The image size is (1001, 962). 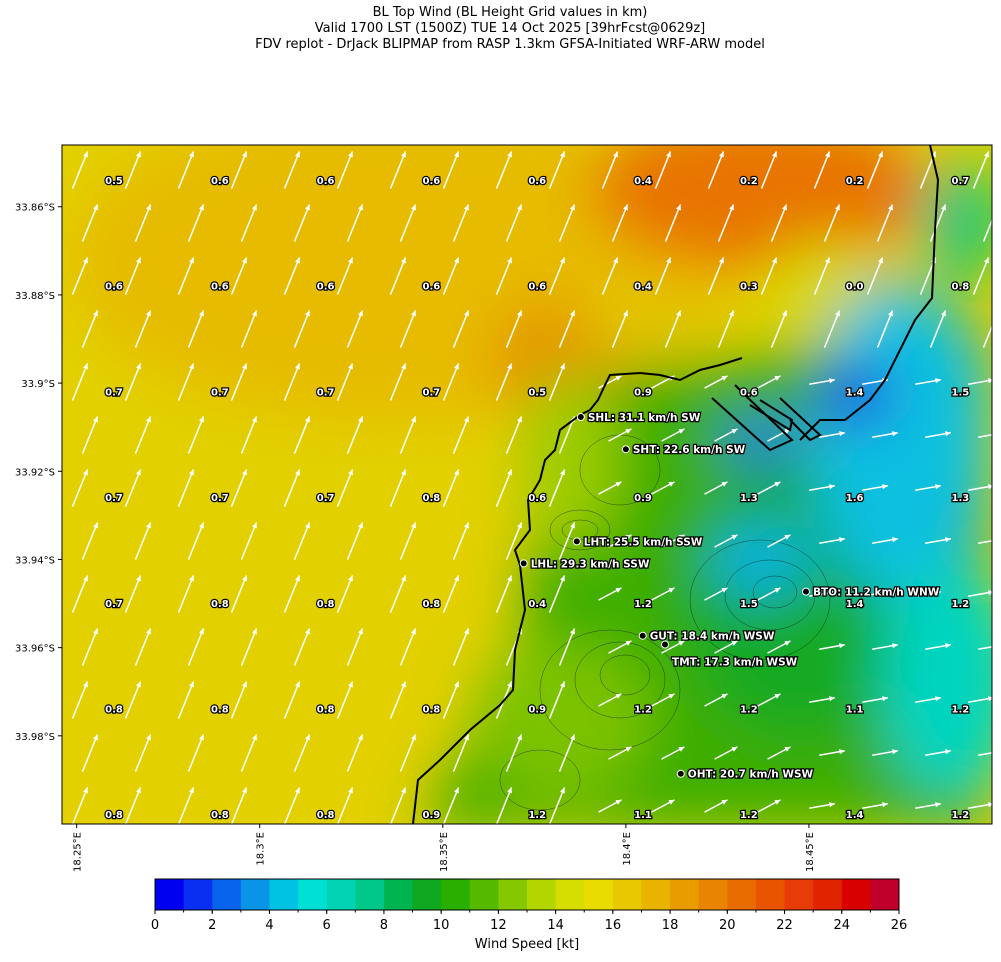 I want to click on bl-height-value: 1.2, so click(x=537, y=815).